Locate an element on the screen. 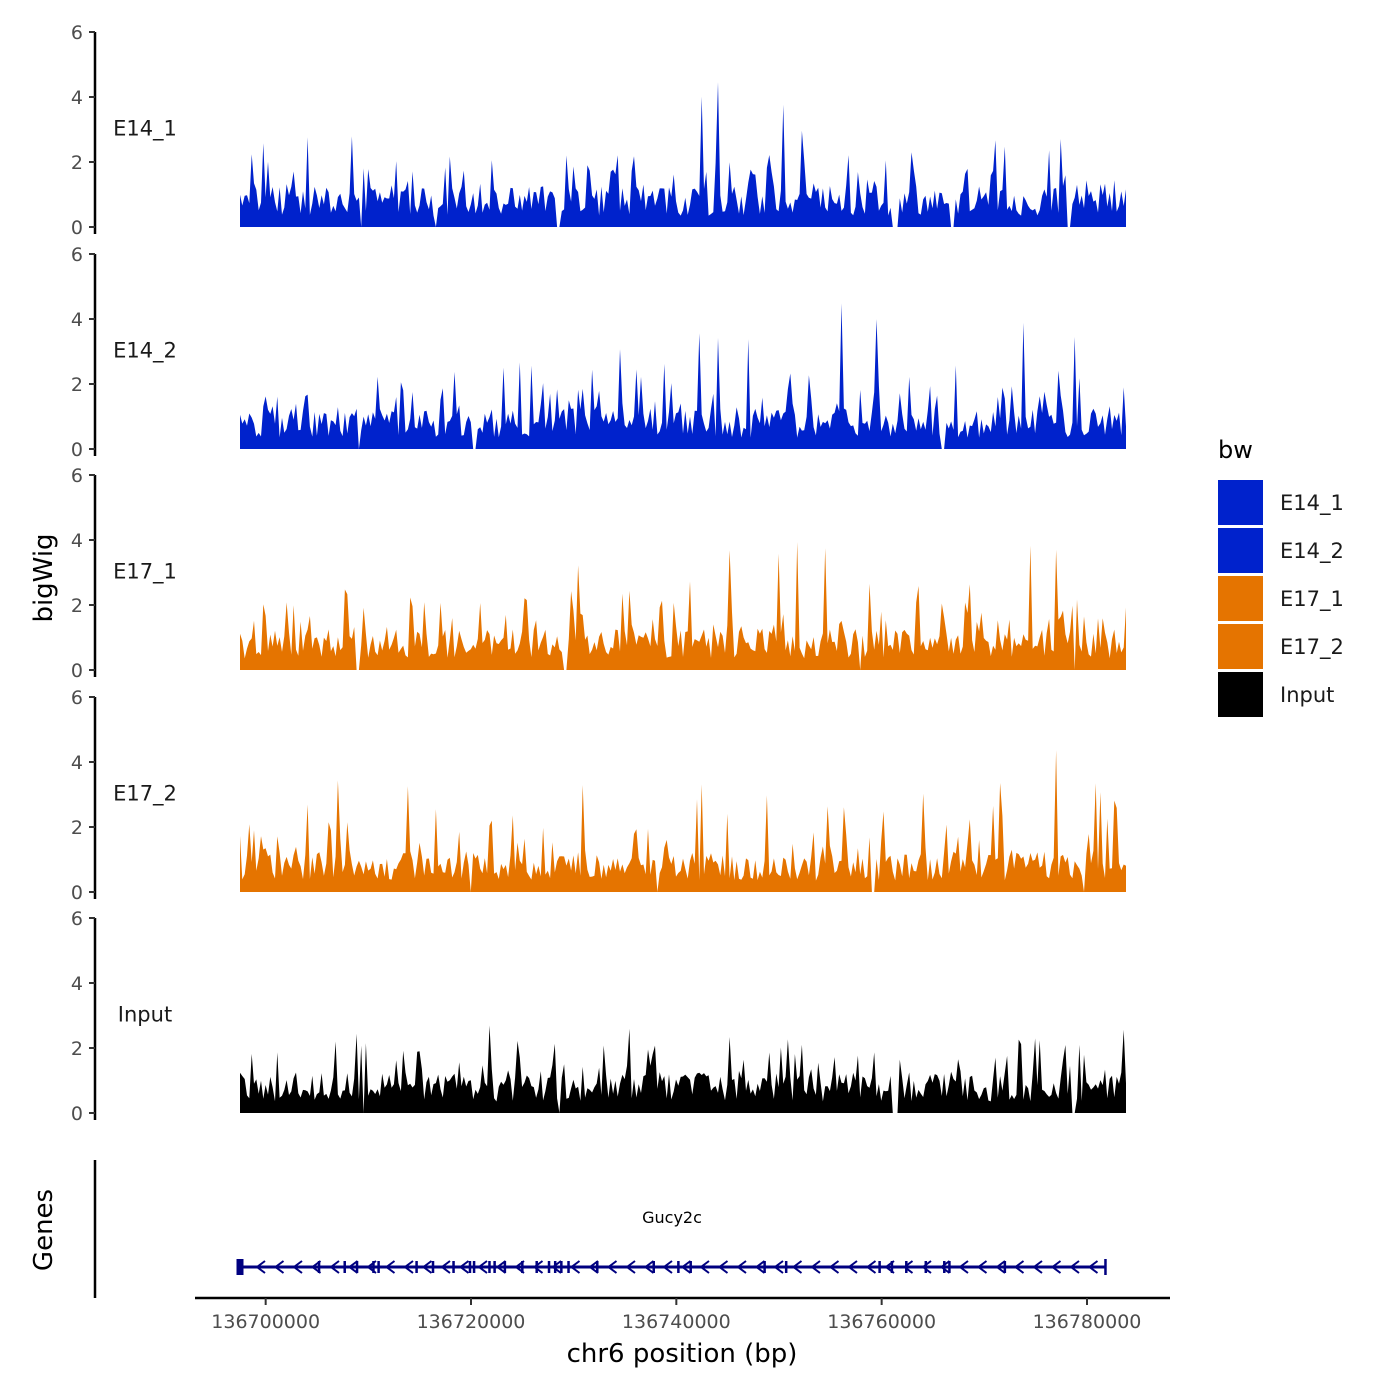 The height and width of the screenshot is (1400, 1400). x-axis-title: chr6 position (bp) is located at coordinates (682, 1354).